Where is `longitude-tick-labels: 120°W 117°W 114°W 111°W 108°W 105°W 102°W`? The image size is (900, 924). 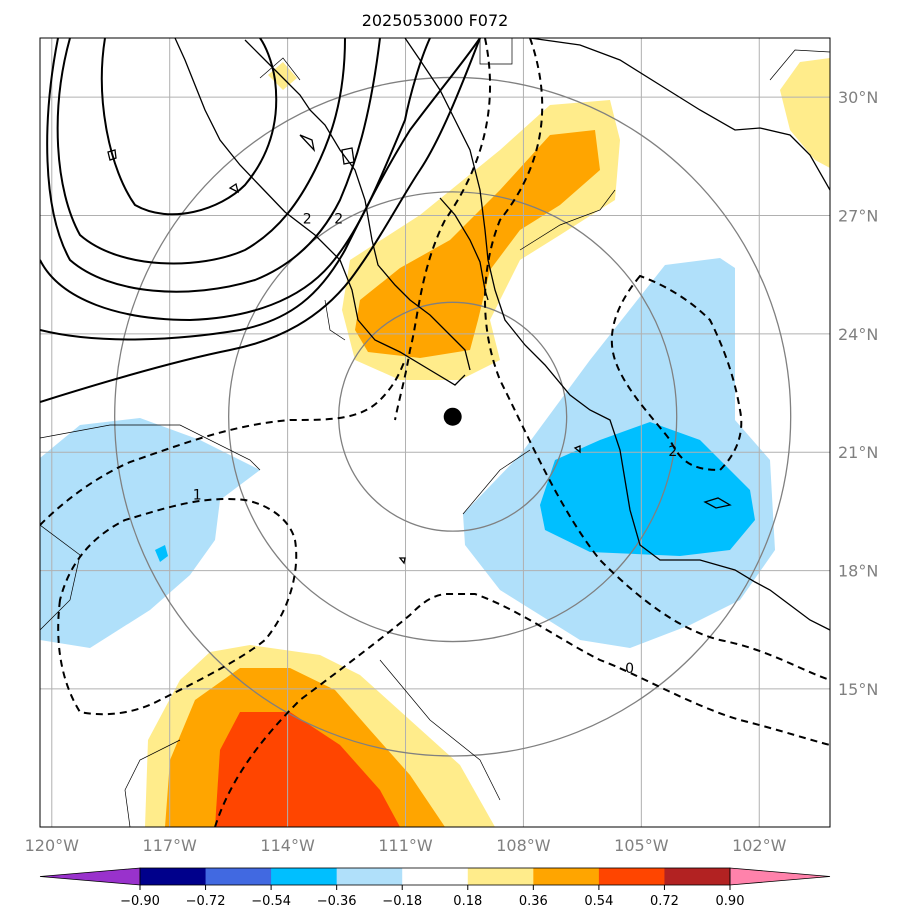 longitude-tick-labels: 120°W 117°W 114°W 111°W 108°W 105°W 102°W is located at coordinates (406, 845).